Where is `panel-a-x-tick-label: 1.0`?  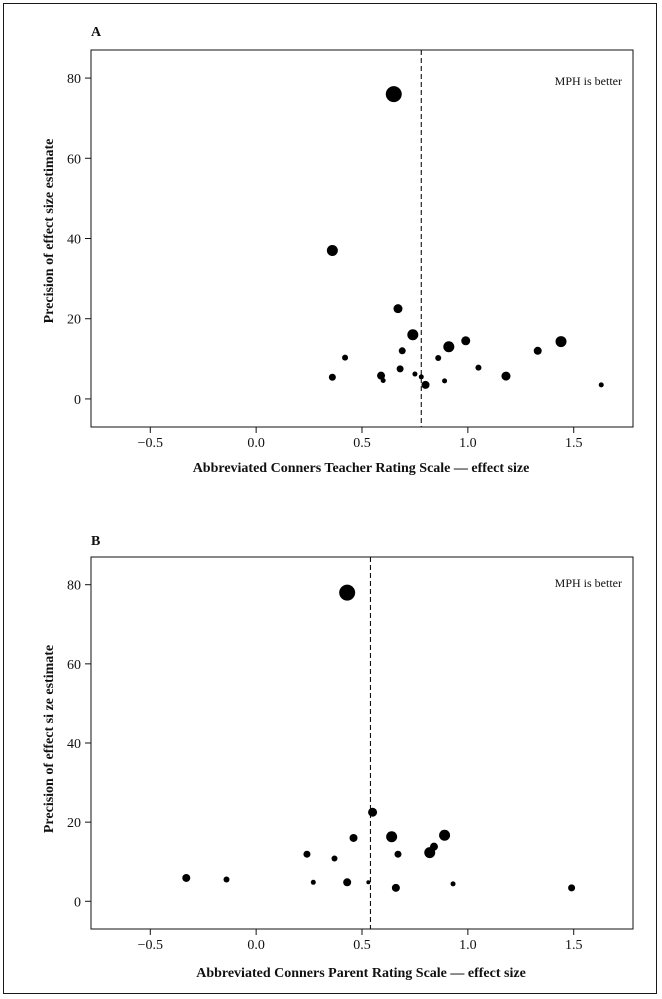
panel-a-x-tick-label: 1.0 is located at coordinates (468, 443).